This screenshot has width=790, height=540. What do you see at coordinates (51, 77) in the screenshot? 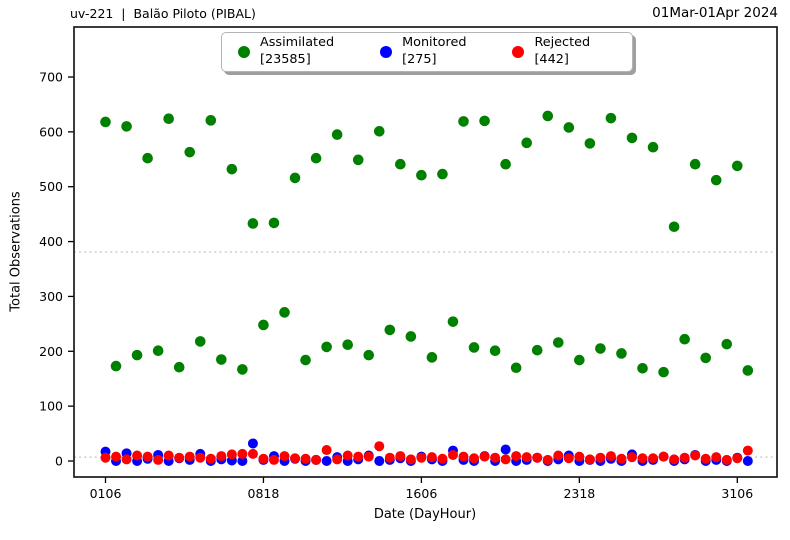
I see `y-tick-label: 700` at bounding box center [51, 77].